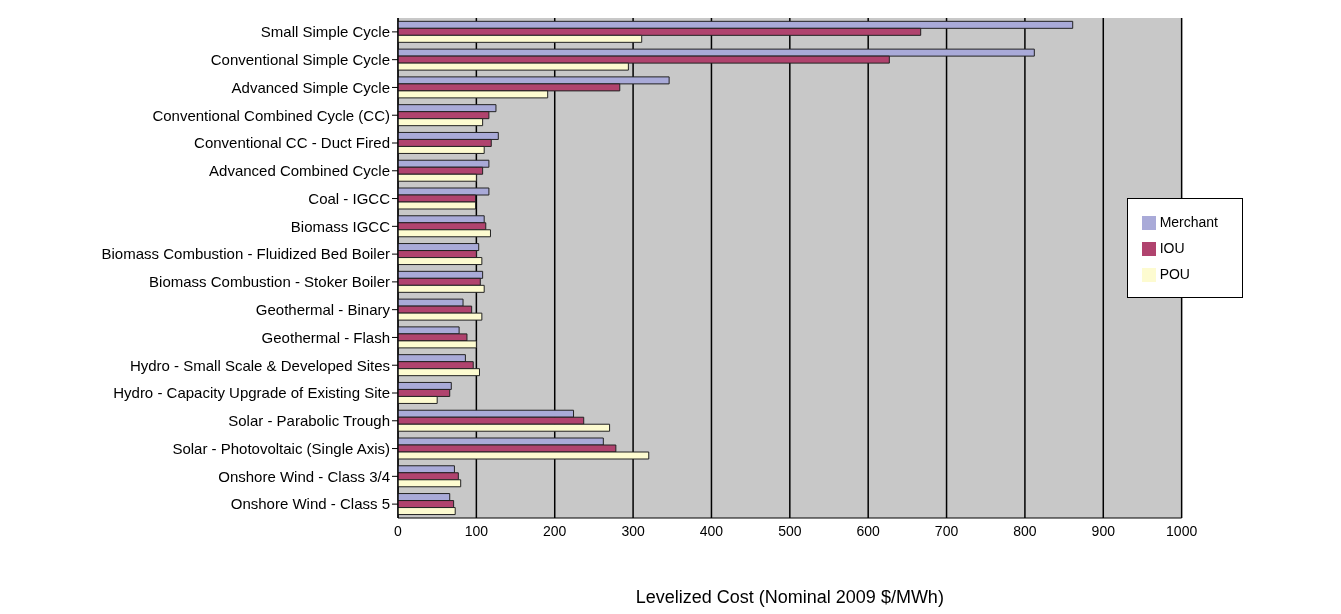 Image resolution: width=1341 pixels, height=614 pixels. Describe the element at coordinates (1174, 274) in the screenshot. I see `legend-label: POU` at that location.